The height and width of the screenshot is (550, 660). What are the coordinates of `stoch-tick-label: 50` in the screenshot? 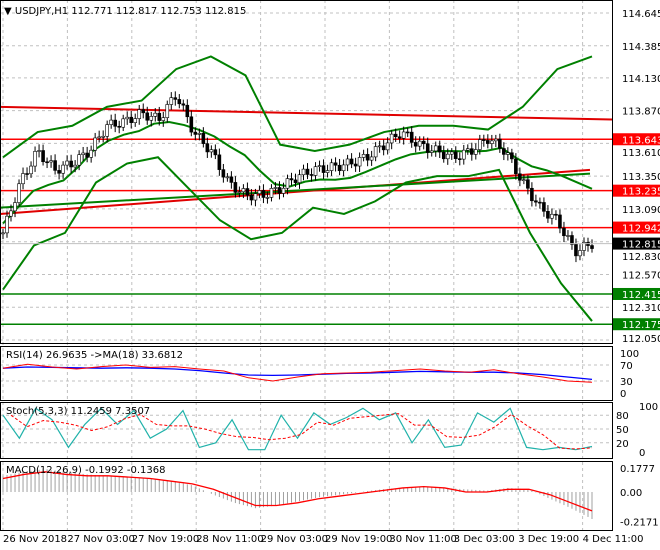 It's located at (622, 430).